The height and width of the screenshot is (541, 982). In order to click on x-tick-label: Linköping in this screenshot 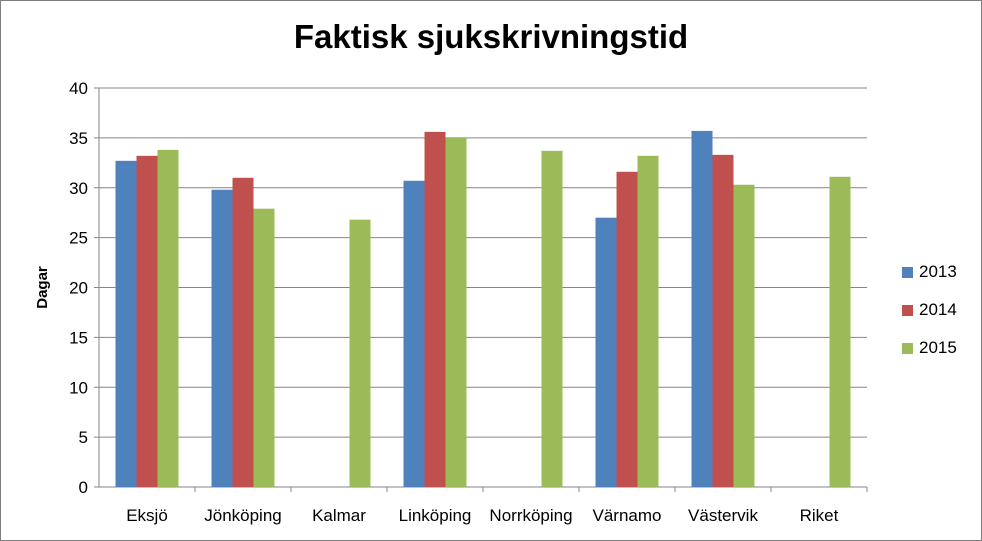, I will do `click(435, 515)`.